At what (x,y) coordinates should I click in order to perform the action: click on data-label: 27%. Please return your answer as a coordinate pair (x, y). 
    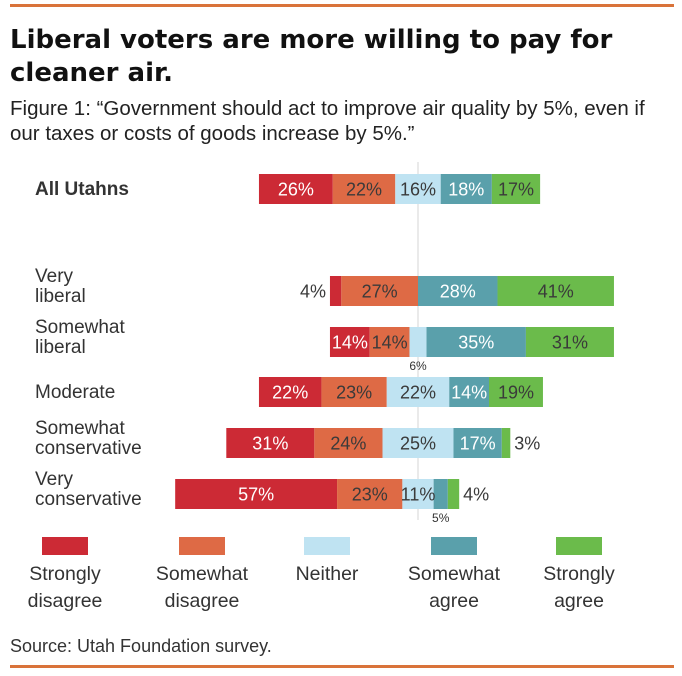
    Looking at the image, I should click on (380, 292).